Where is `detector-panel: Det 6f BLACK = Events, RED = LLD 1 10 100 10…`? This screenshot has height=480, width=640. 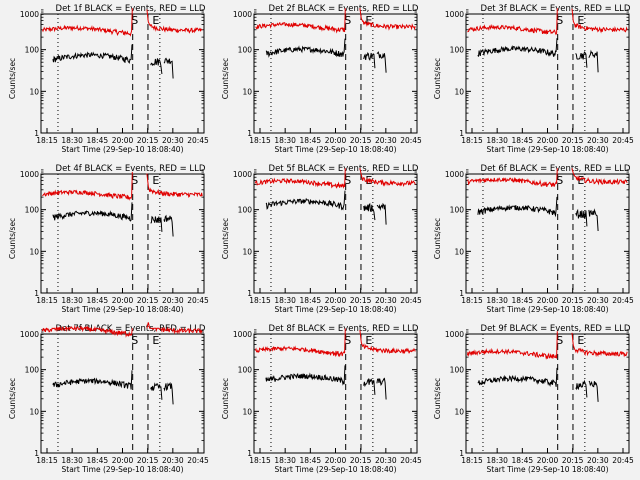
detector-panel: Det 6f BLACK = Events, RED = LLD 1 10 100 10… is located at coordinates (533, 239).